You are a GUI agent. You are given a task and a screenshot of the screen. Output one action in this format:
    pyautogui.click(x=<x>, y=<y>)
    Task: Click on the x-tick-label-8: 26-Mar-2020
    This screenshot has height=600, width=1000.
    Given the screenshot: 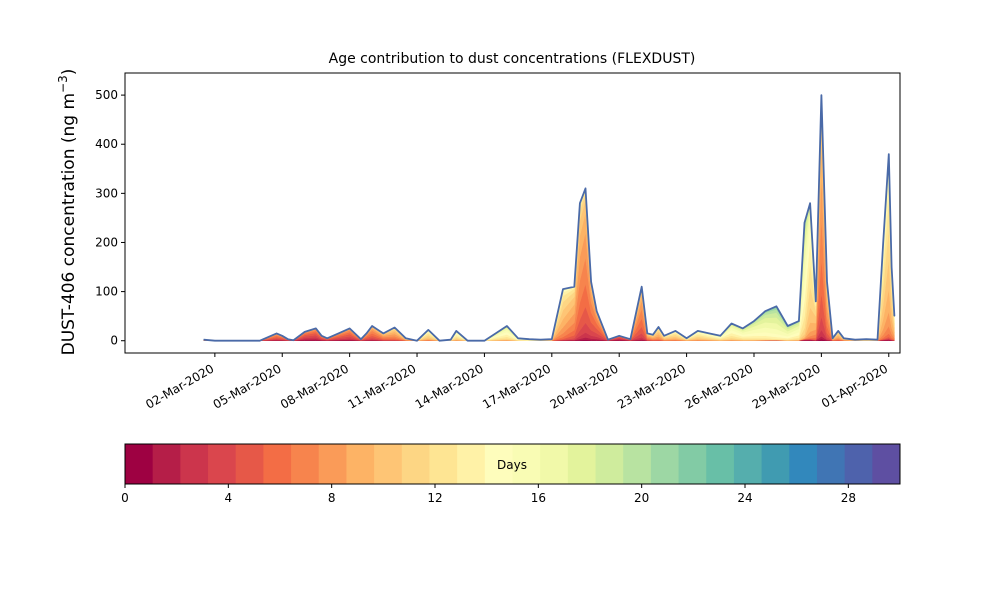 What is the action you would take?
    pyautogui.click(x=718, y=386)
    